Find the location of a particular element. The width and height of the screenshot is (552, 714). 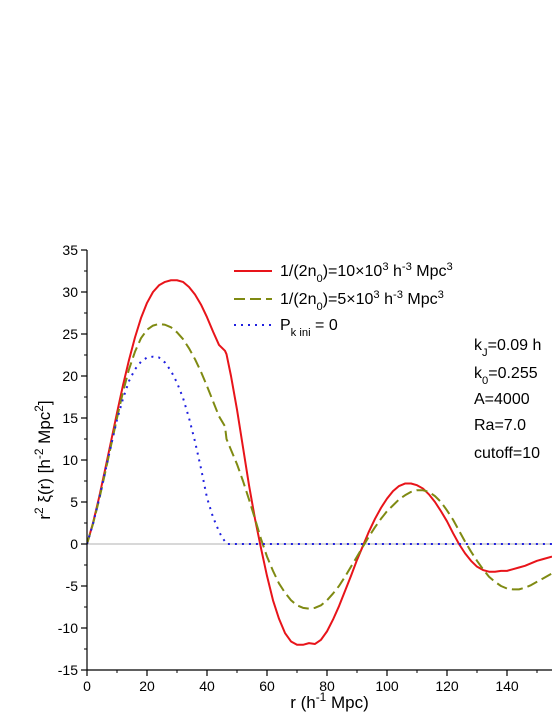

legend-label-1-part: h is located at coordinates (395, 271).